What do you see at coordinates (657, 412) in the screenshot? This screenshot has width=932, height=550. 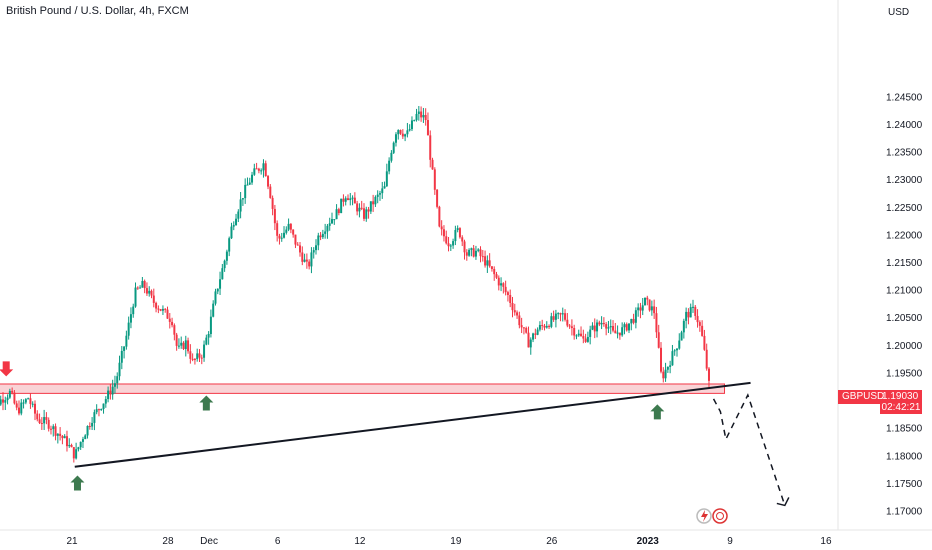 I see `up-arrow-icon` at bounding box center [657, 412].